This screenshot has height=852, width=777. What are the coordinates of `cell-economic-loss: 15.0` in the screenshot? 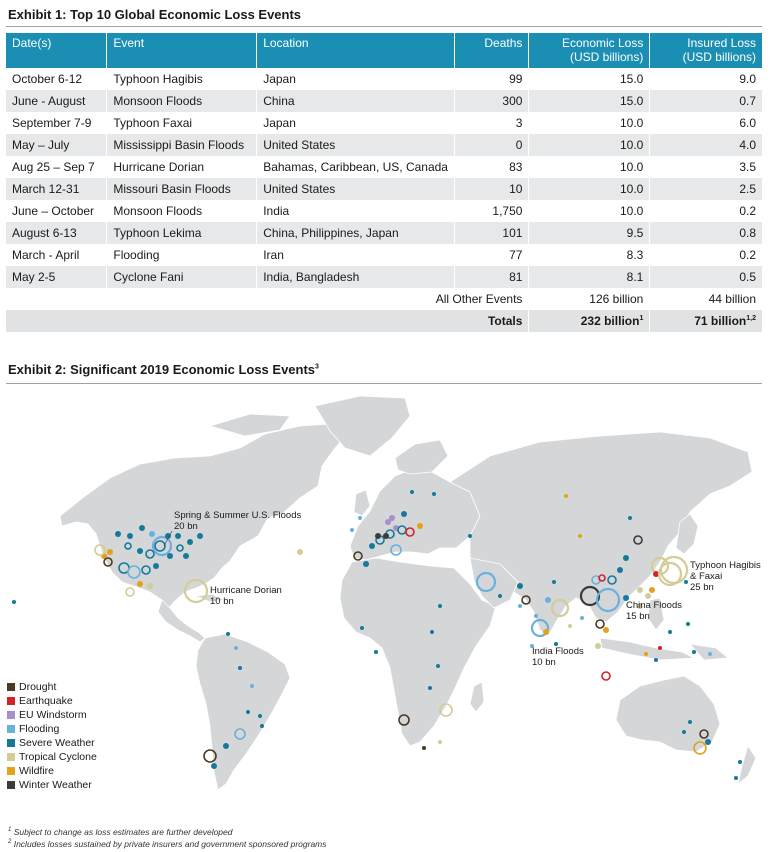 It's located at (589, 79).